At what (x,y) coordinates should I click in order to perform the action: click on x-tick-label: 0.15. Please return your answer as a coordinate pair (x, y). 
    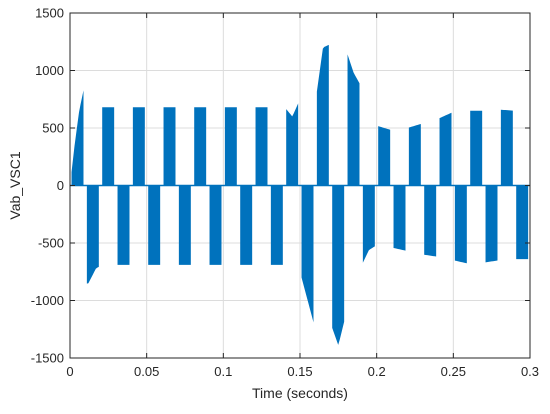
    Looking at the image, I should click on (299, 371).